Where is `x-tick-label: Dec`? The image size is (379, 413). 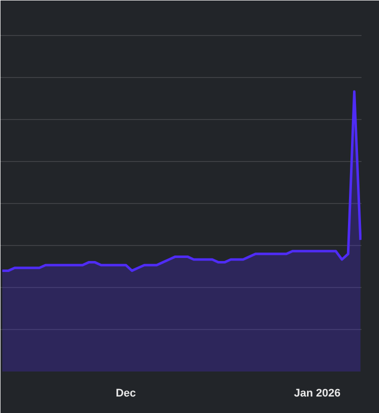
x-tick-label: Dec is located at coordinates (126, 394).